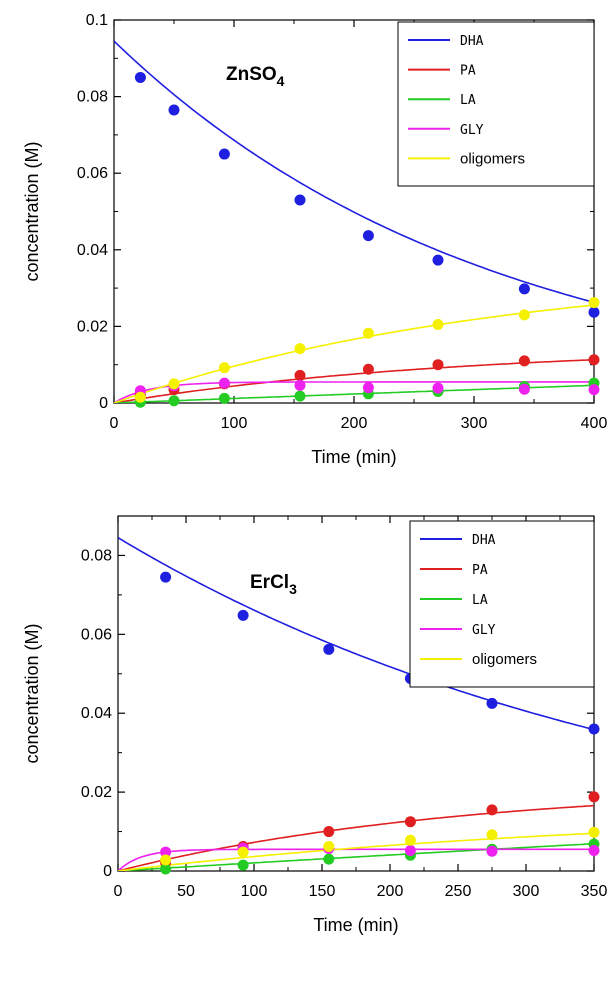  What do you see at coordinates (186, 891) in the screenshot?
I see `x-tick-label: 50` at bounding box center [186, 891].